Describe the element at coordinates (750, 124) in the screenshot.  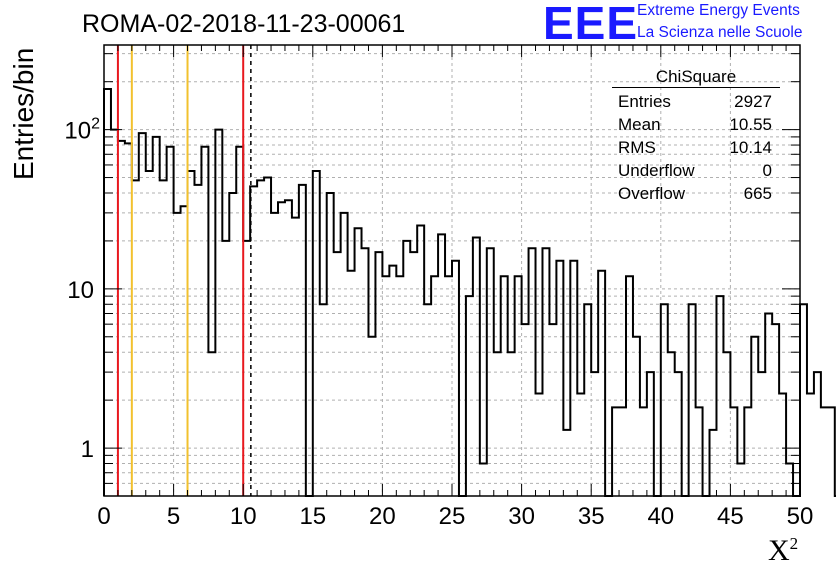
I see `stats-value: 10.55` at that location.